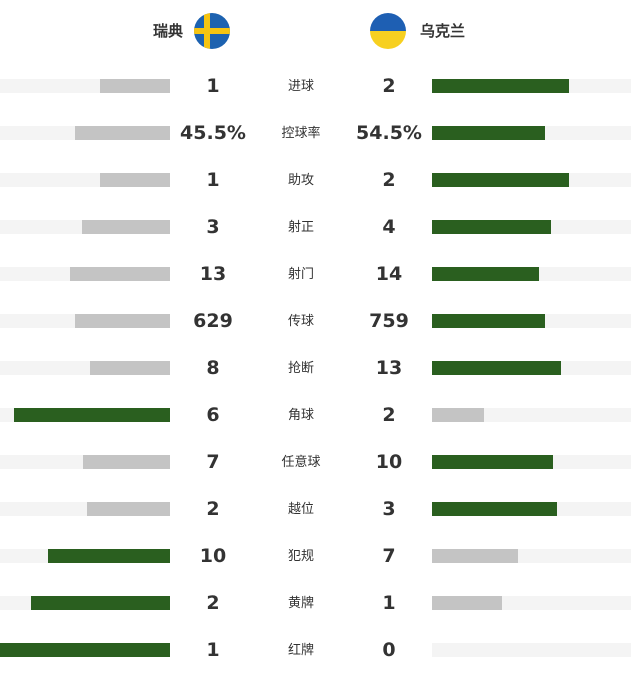  I want to click on stat-label: 进球, so click(300, 86).